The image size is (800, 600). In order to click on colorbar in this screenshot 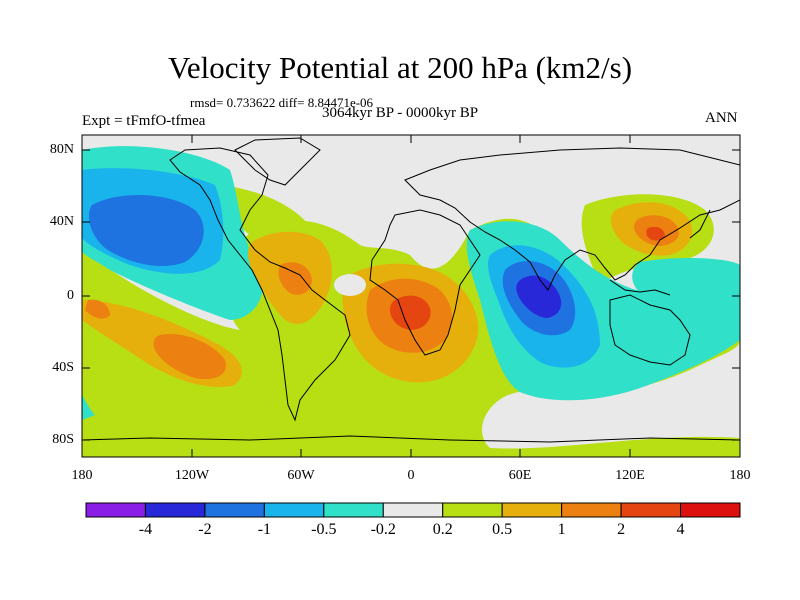, I will do `click(413, 510)`.